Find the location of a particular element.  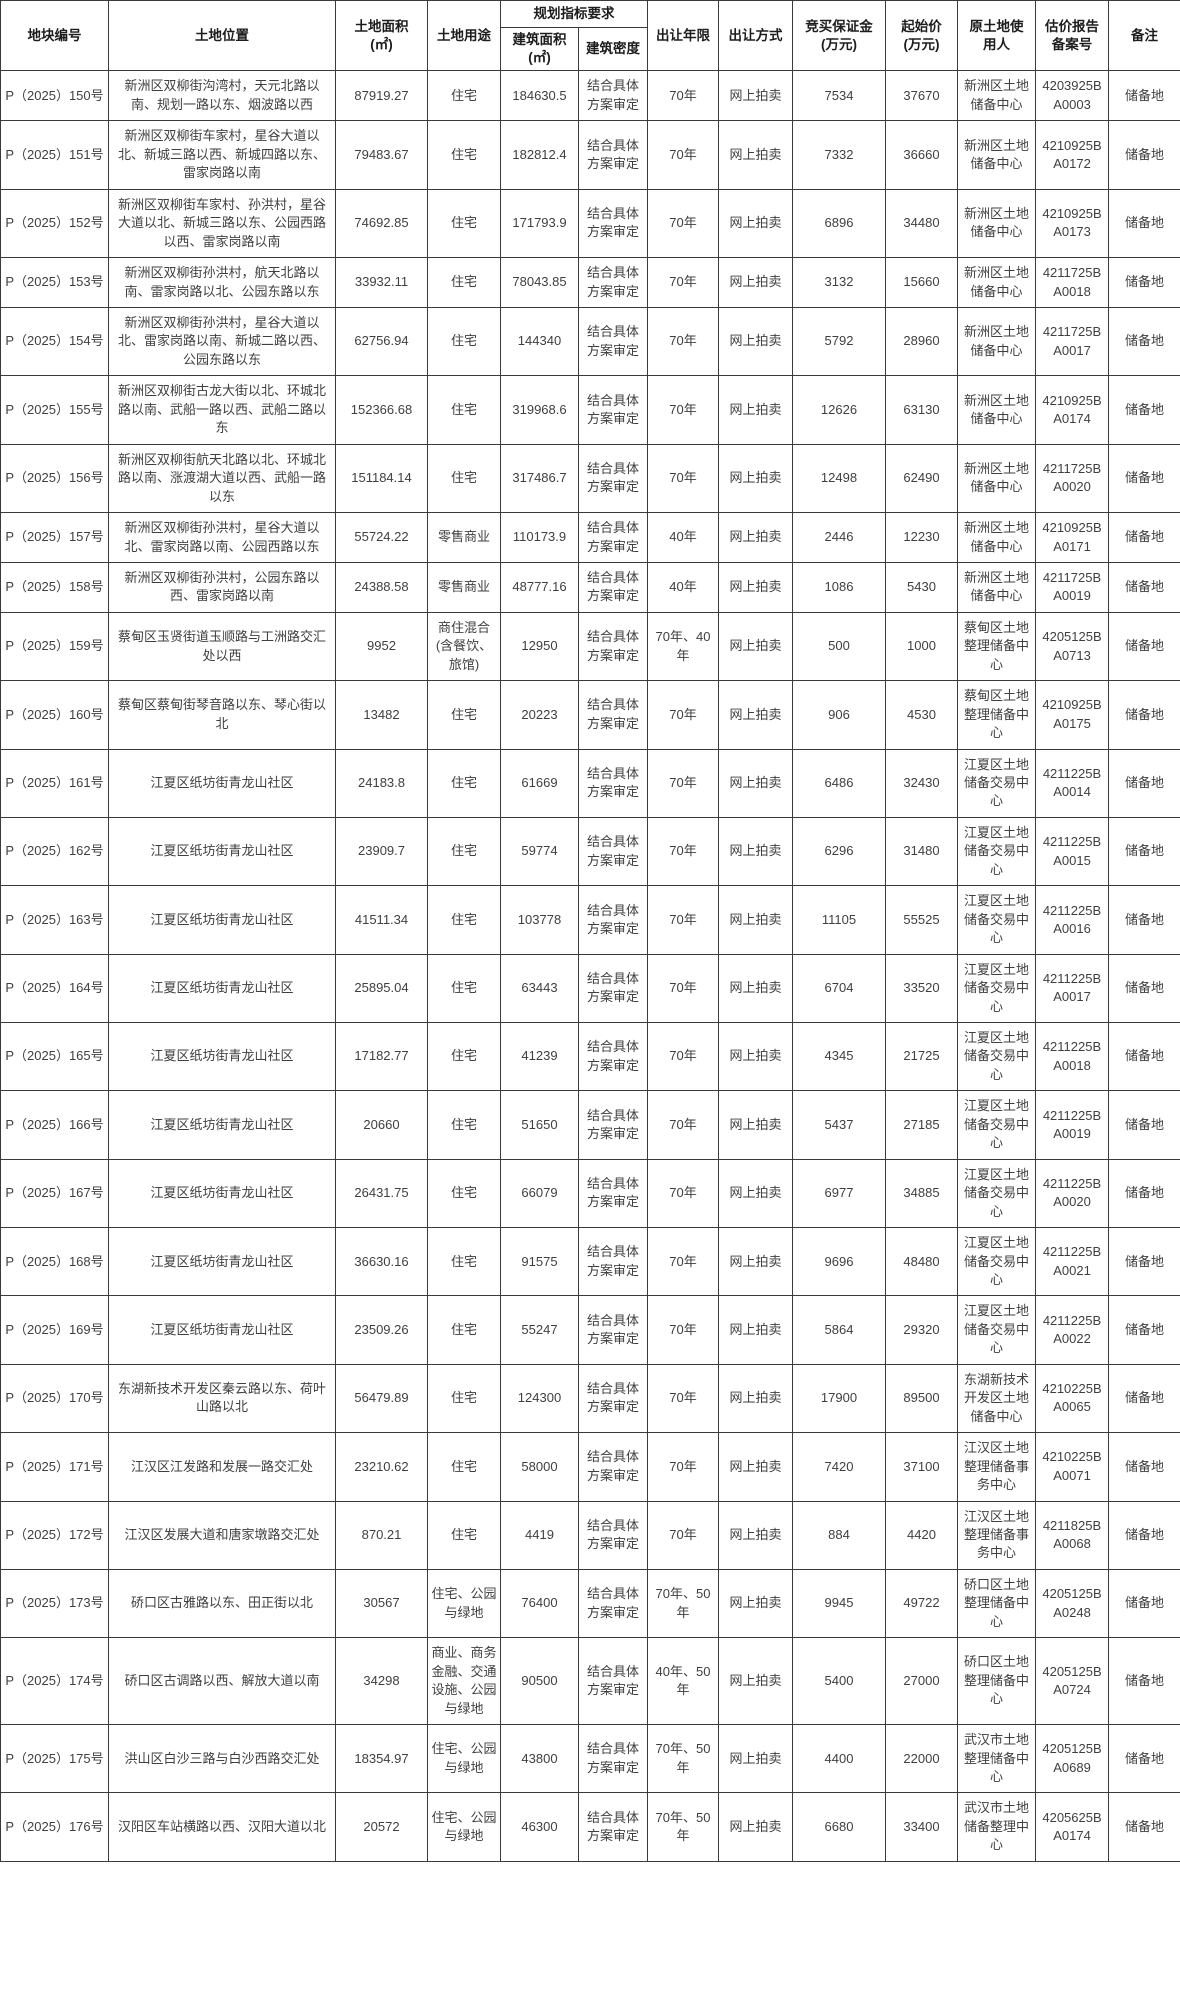

cell-original-user: 新洲区土地储备中心 is located at coordinates (996, 96).